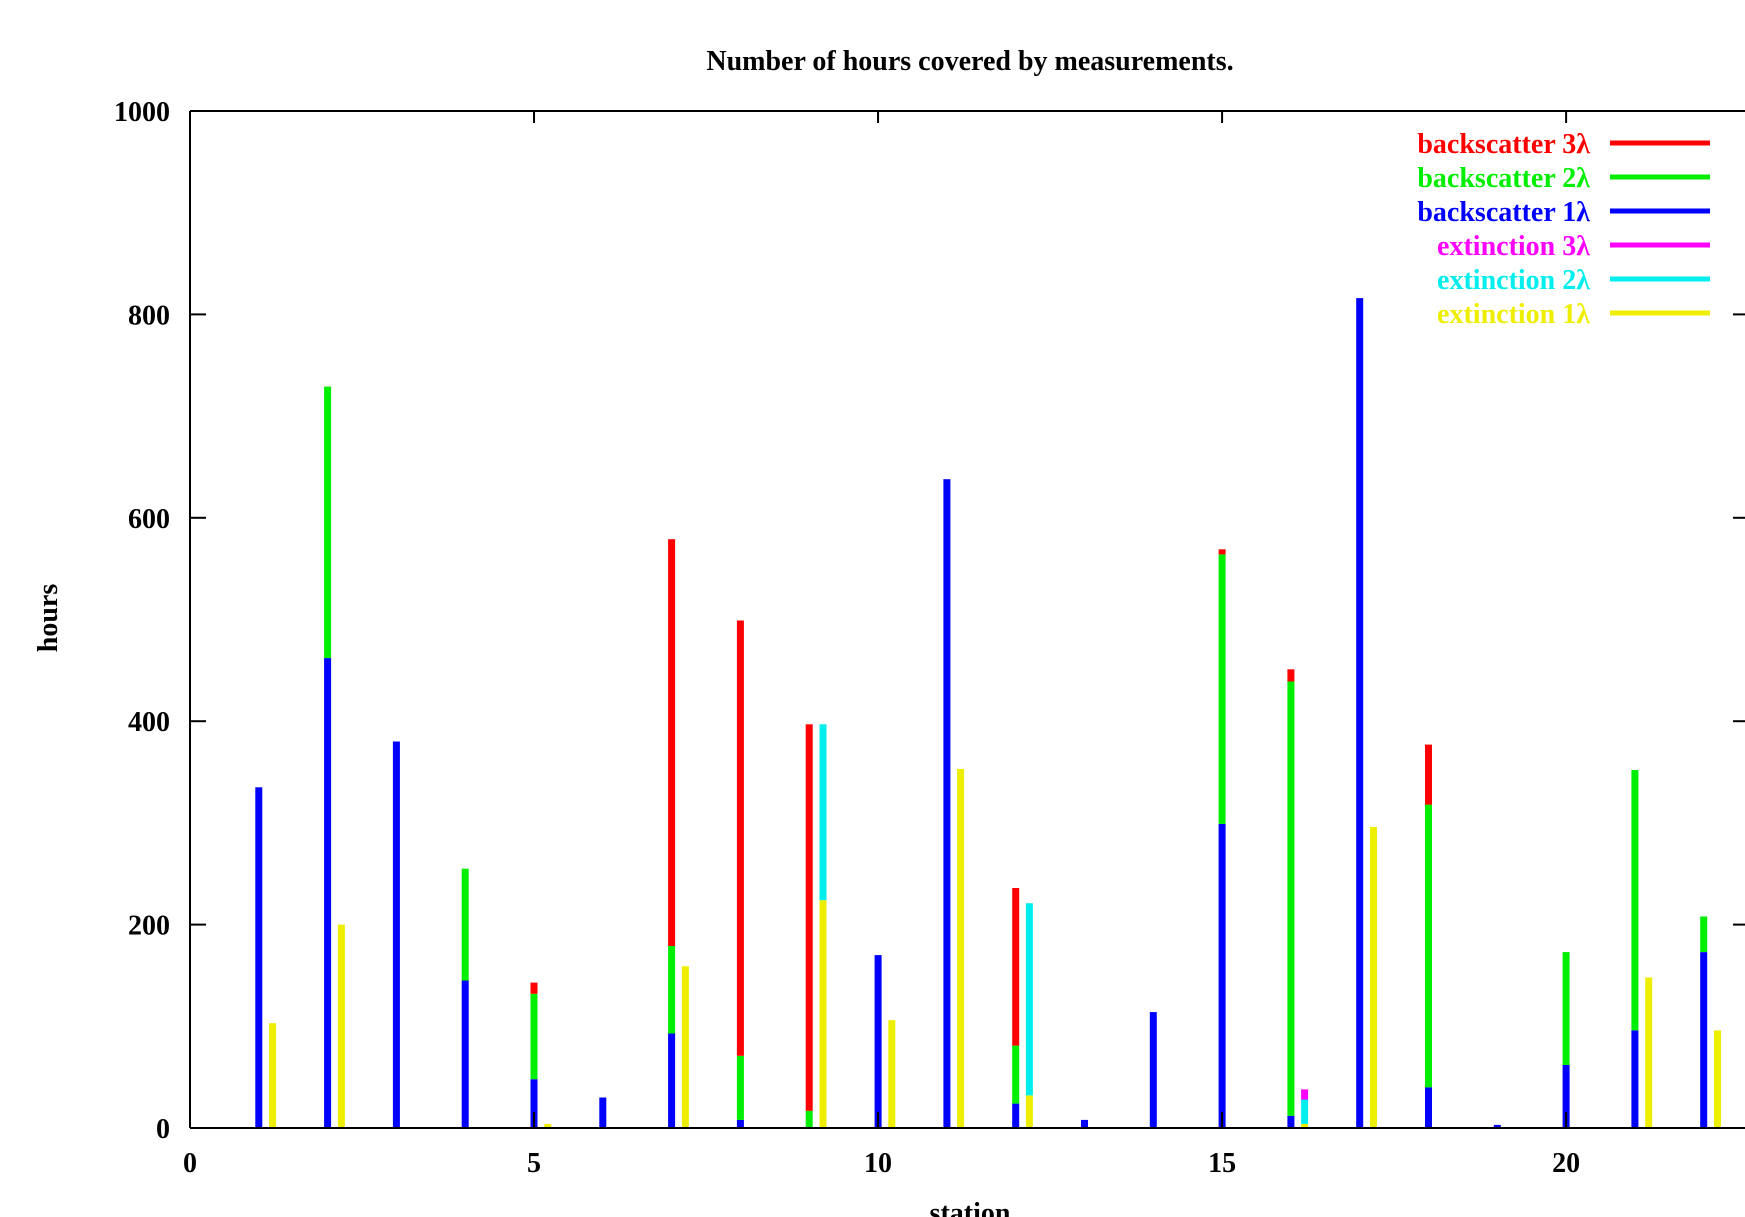  What do you see at coordinates (1513, 280) in the screenshot?
I see `legend-label-extinction-2: extinction 2λ` at bounding box center [1513, 280].